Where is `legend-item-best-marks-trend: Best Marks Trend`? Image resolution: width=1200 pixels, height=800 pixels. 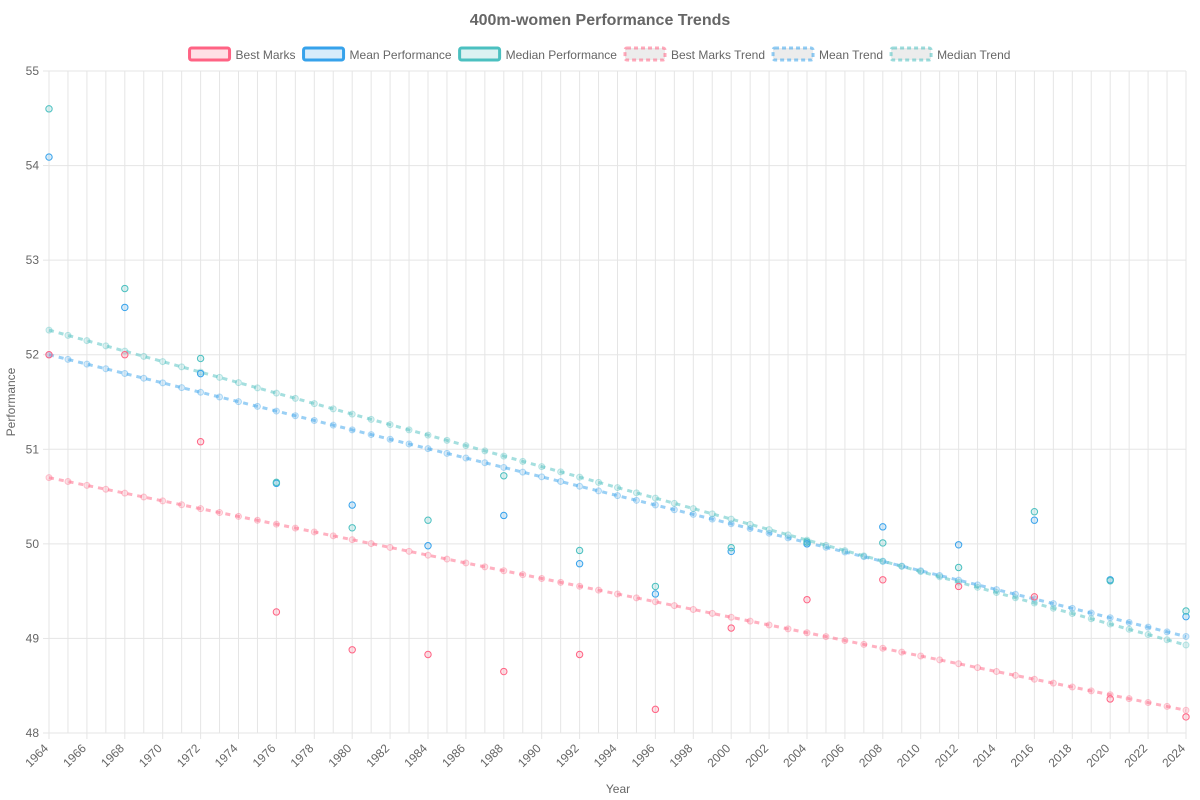
legend-item-best-marks-trend: Best Marks Trend is located at coordinates (694, 54).